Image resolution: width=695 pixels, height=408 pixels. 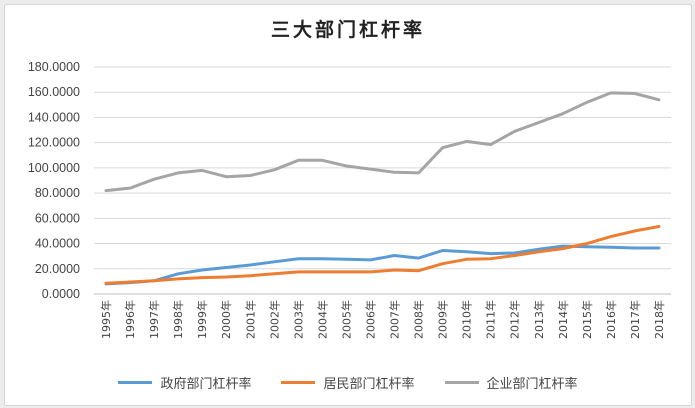 I want to click on legend-label: 政府部门杠杆率, so click(x=206, y=384).